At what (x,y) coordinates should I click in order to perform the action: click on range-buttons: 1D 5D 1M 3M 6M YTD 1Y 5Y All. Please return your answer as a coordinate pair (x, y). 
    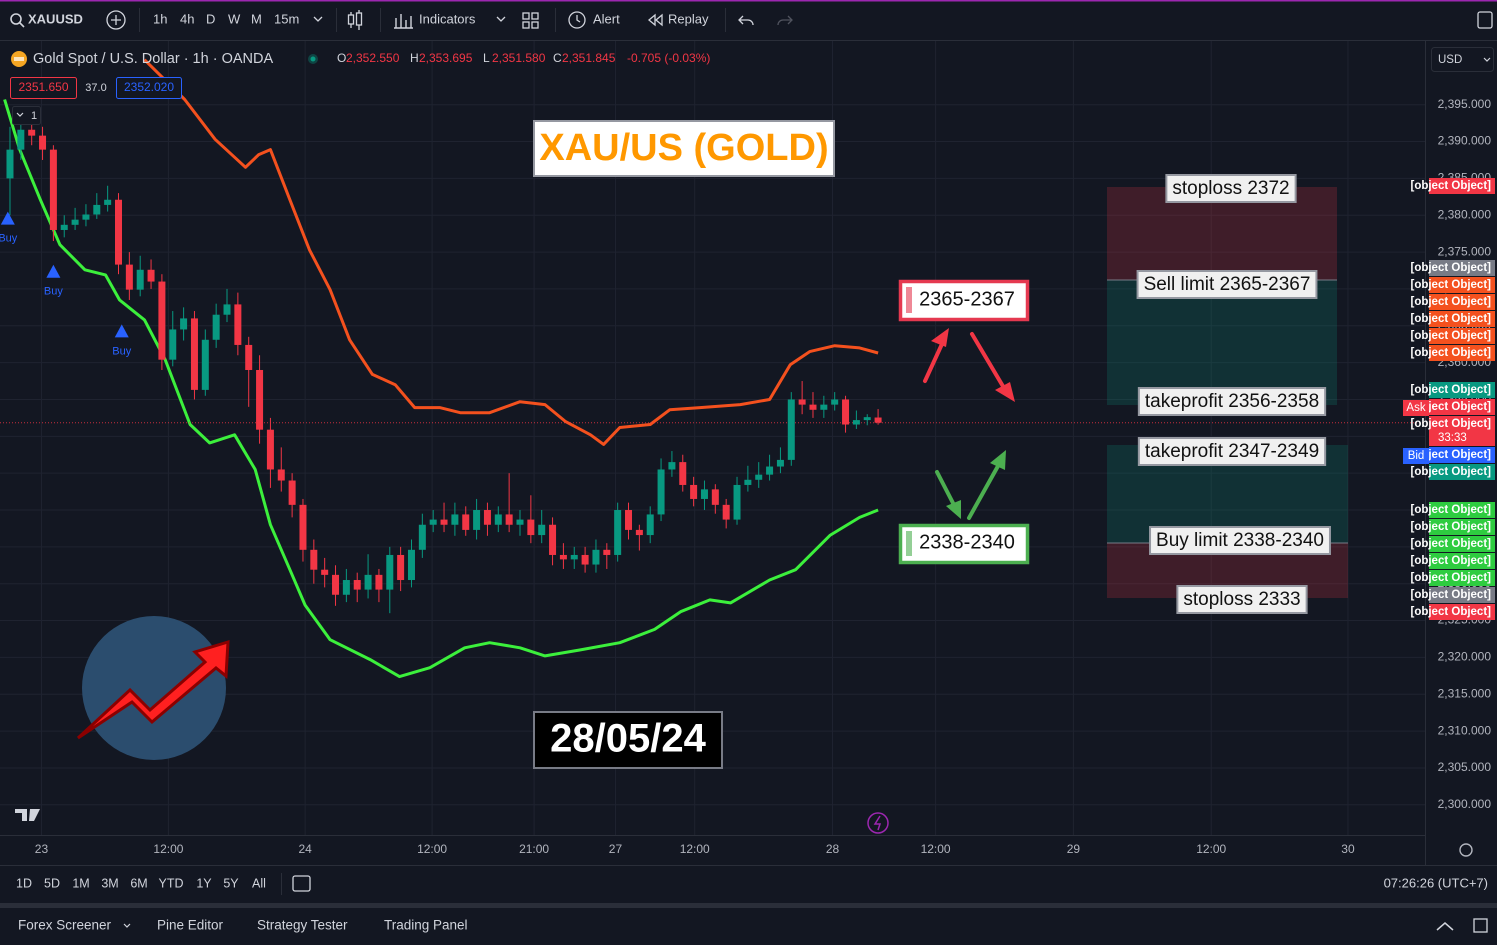
    Looking at the image, I should click on (141, 883).